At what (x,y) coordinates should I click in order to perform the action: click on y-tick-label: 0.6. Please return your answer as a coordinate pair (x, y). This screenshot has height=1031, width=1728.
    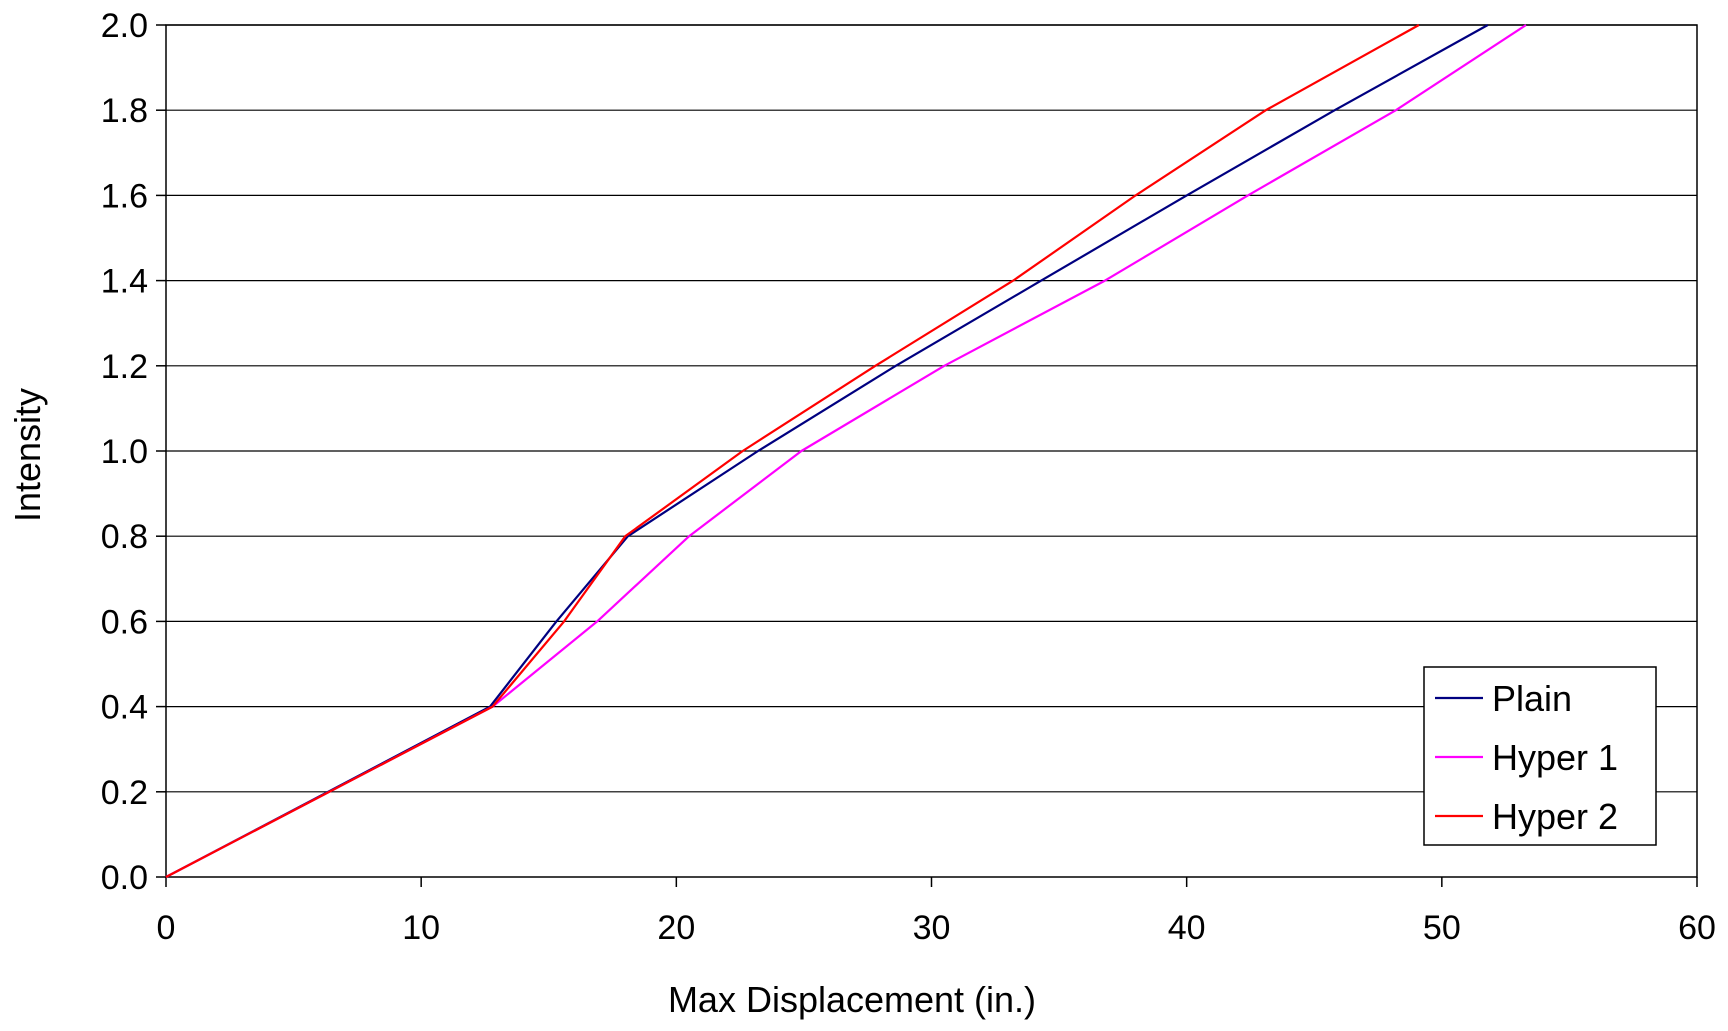
    Looking at the image, I should click on (124, 622).